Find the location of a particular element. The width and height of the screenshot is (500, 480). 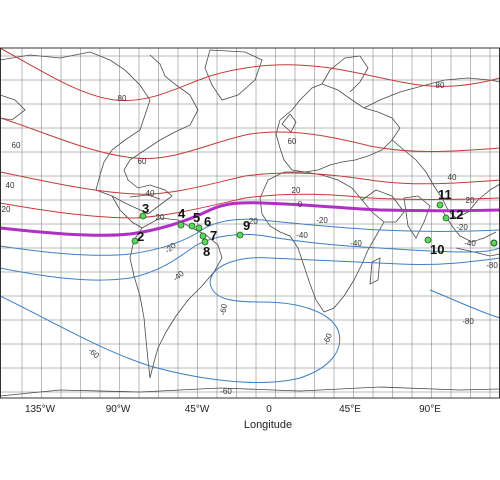

contour-label-minus60-c: -60 is located at coordinates (226, 391).